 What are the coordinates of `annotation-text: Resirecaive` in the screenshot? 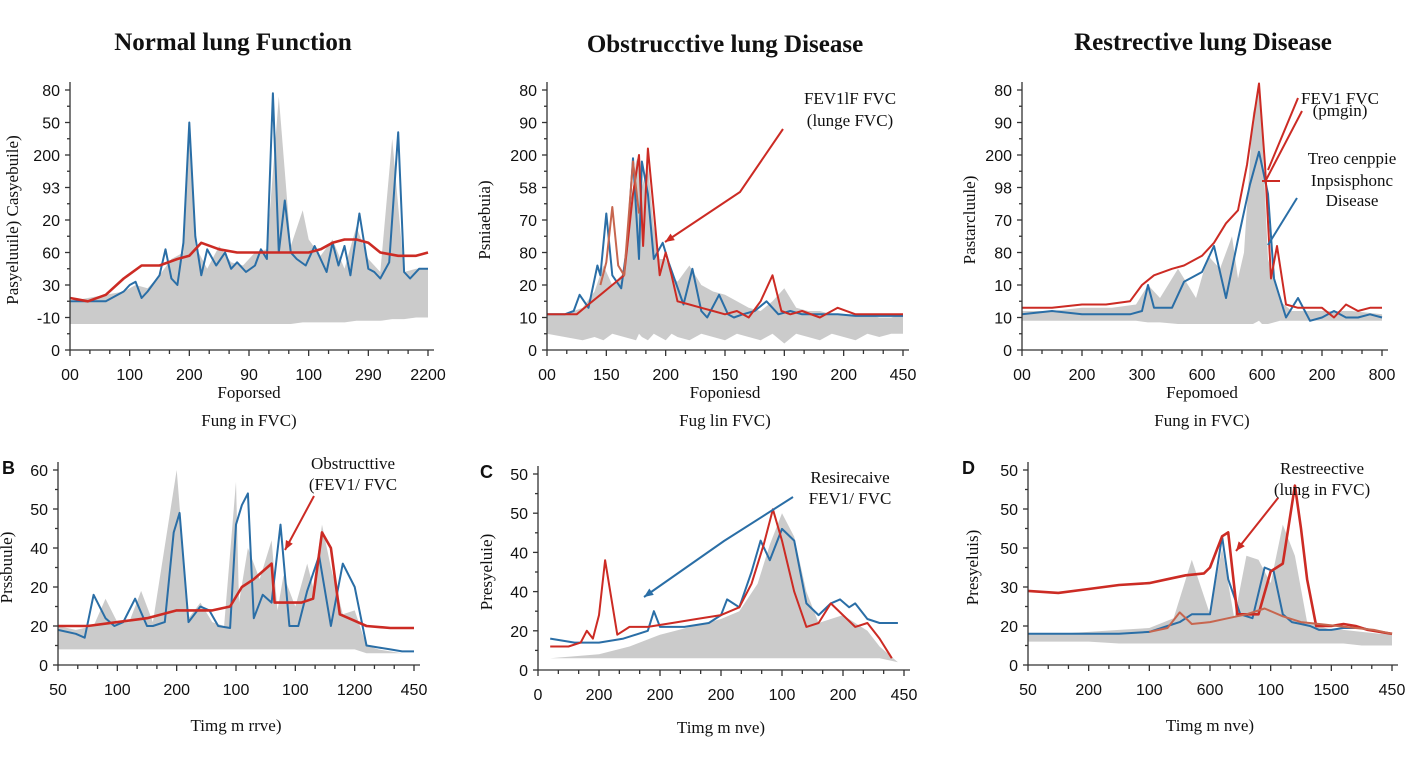 It's located at (849, 477).